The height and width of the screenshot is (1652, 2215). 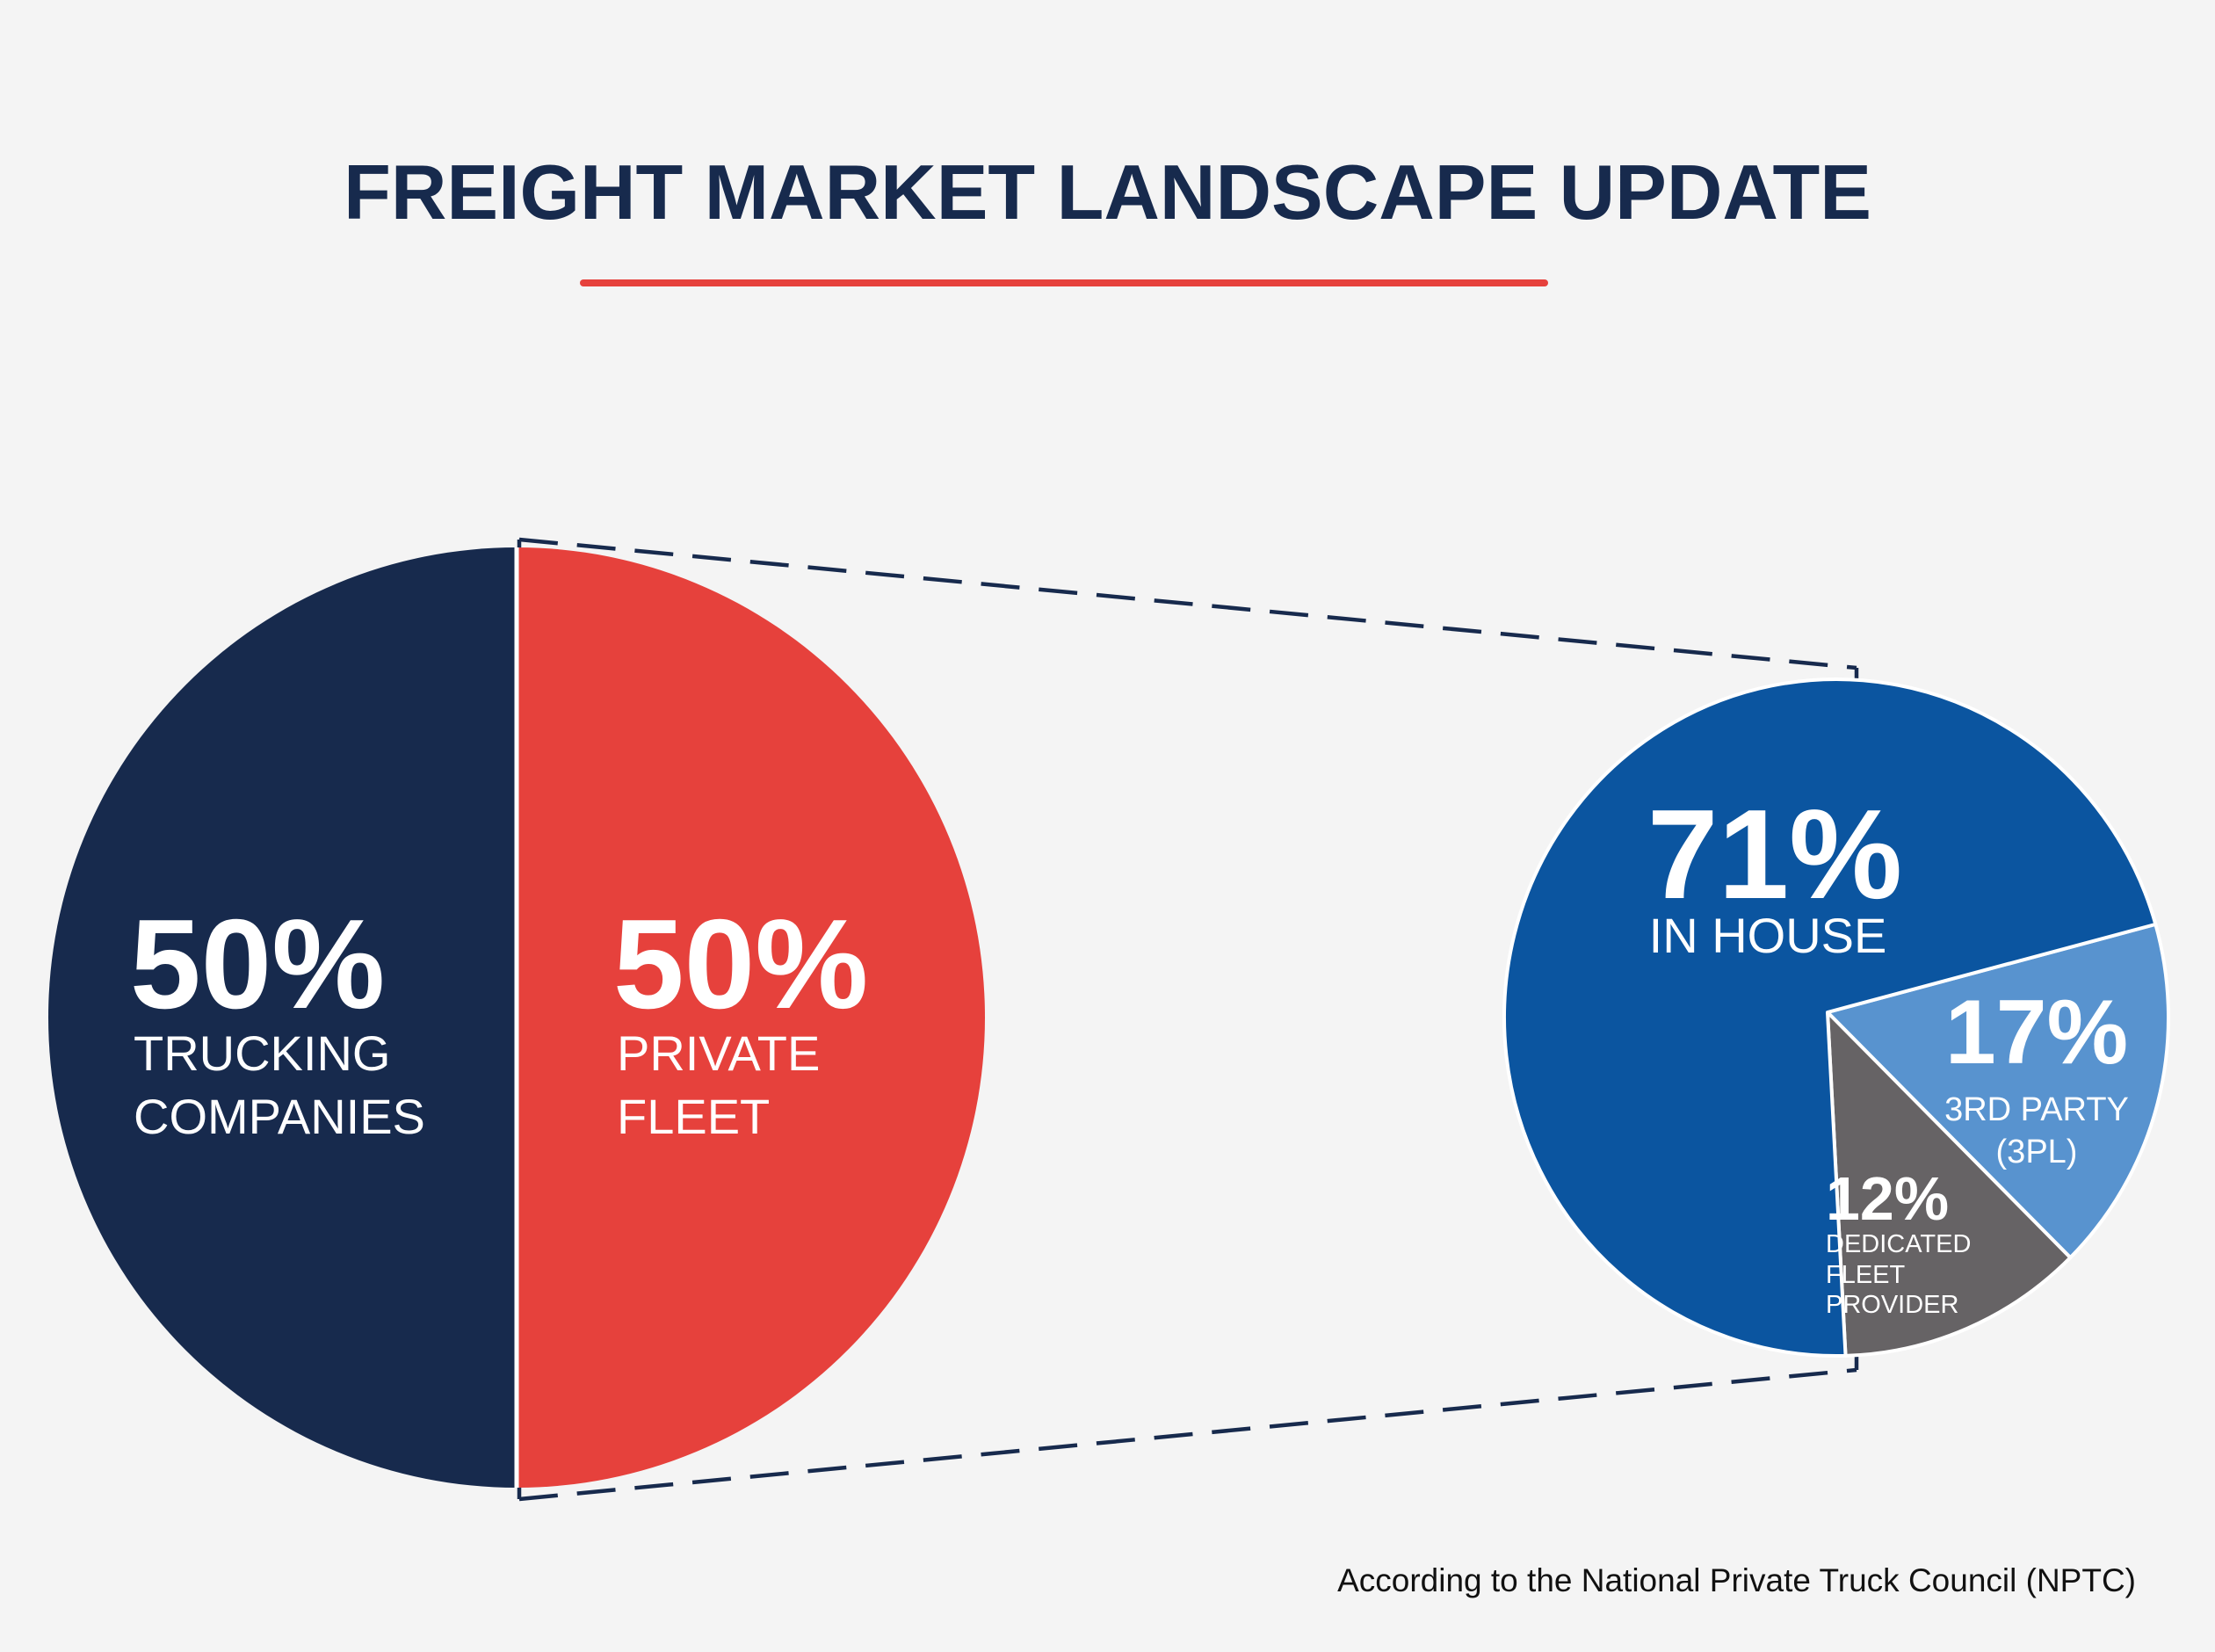 I want to click on pie2-slice-2-label-line-0: DEDICATED, so click(x=1899, y=1244).